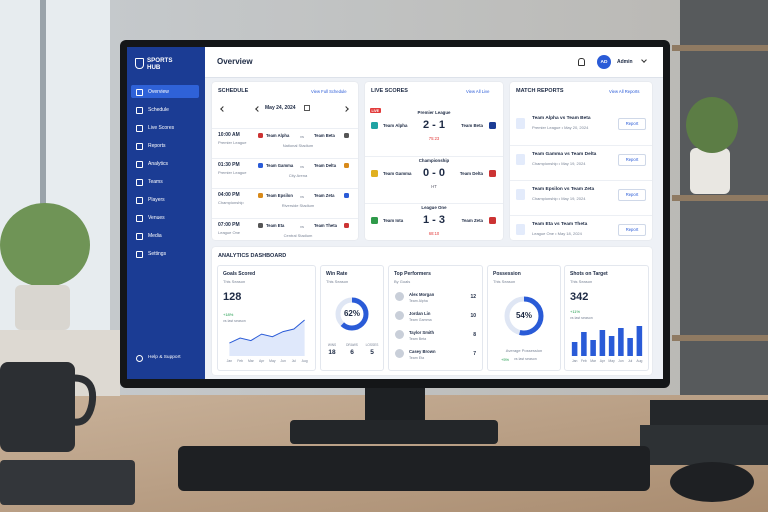  Describe the element at coordinates (352, 314) in the screenshot. I see `donut-arc` at that location.